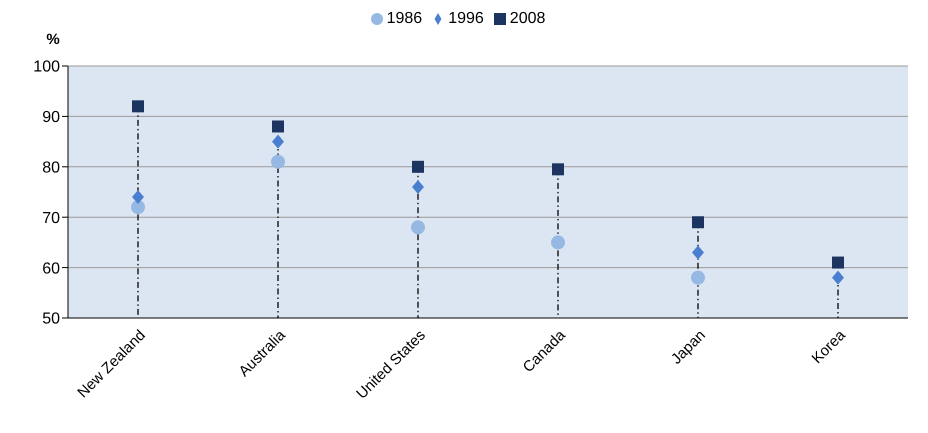  I want to click on y-tick-label: 90, so click(51, 117).